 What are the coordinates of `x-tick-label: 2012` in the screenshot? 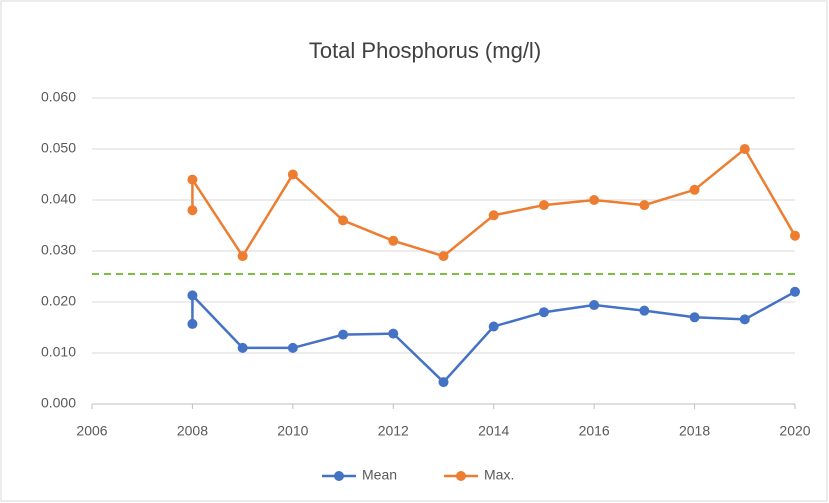 It's located at (393, 431).